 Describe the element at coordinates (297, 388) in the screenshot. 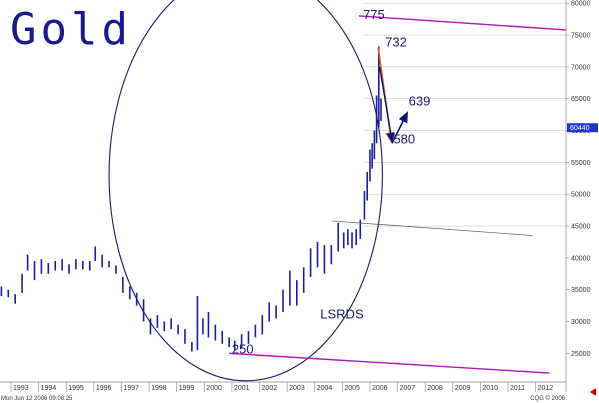

I see `x-tick-label: 2003` at that location.